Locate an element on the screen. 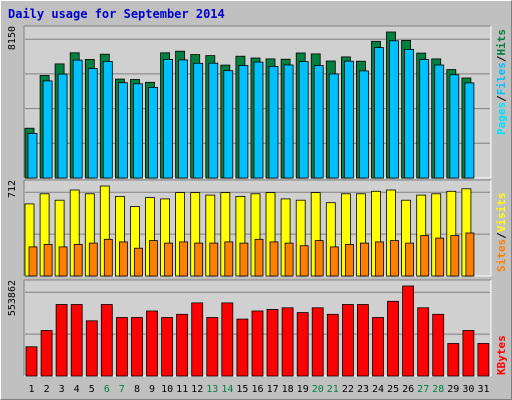  x-tick-label: 10 is located at coordinates (167, 389).